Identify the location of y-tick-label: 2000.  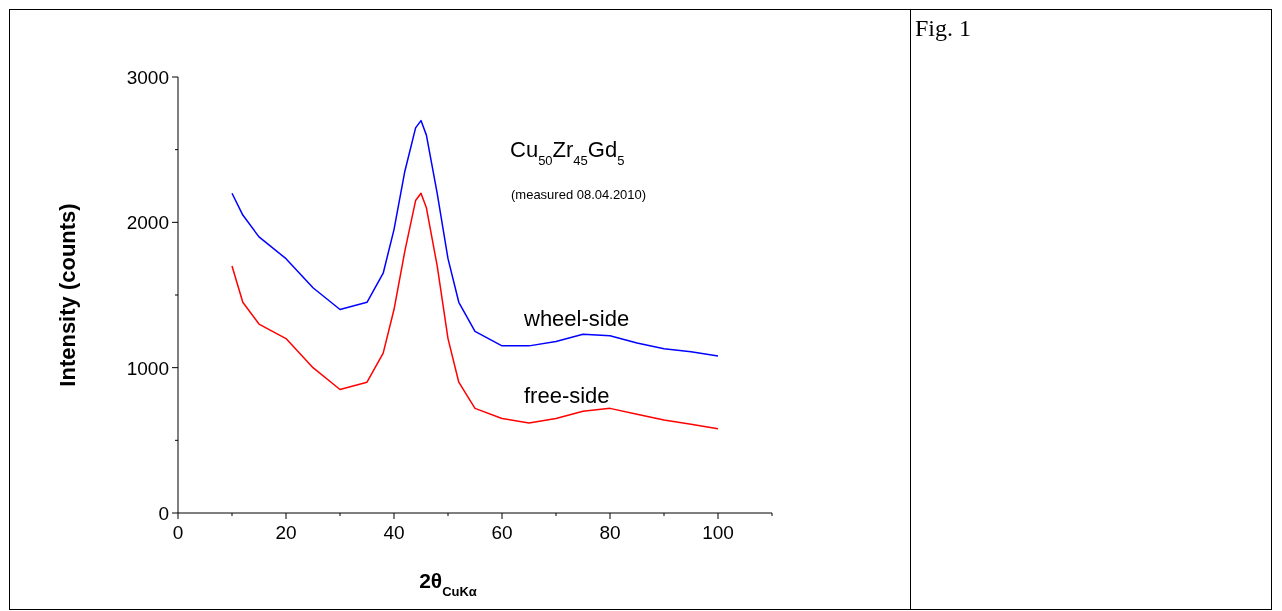
(147, 223).